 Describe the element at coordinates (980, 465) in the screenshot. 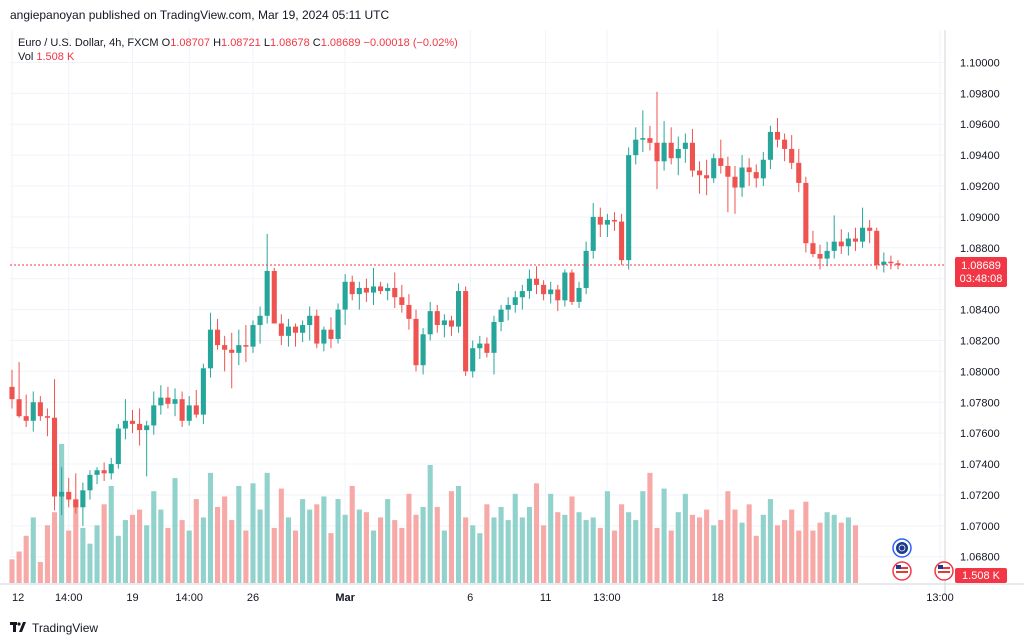

I see `price-tick-label: 1.07400` at that location.